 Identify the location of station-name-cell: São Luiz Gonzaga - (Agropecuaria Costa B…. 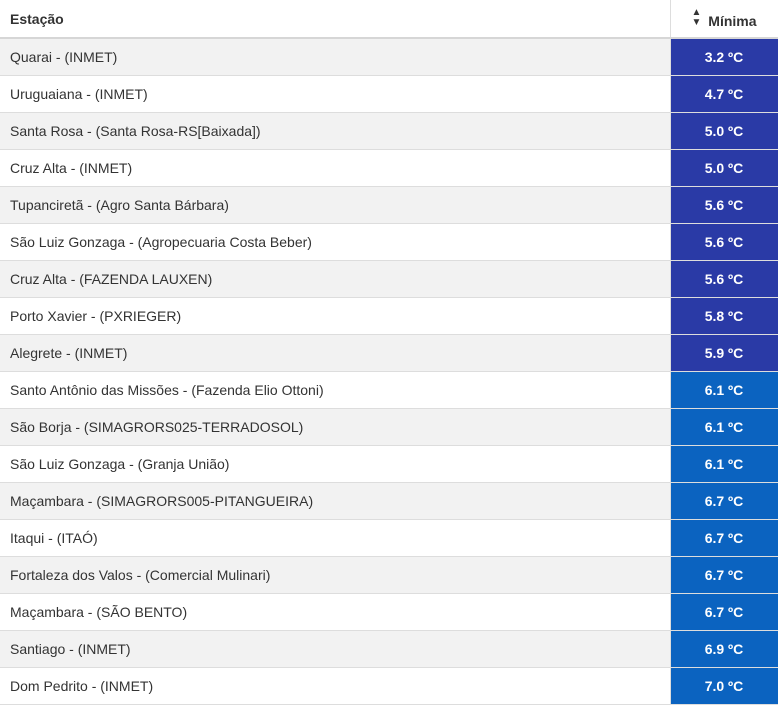
(335, 242).